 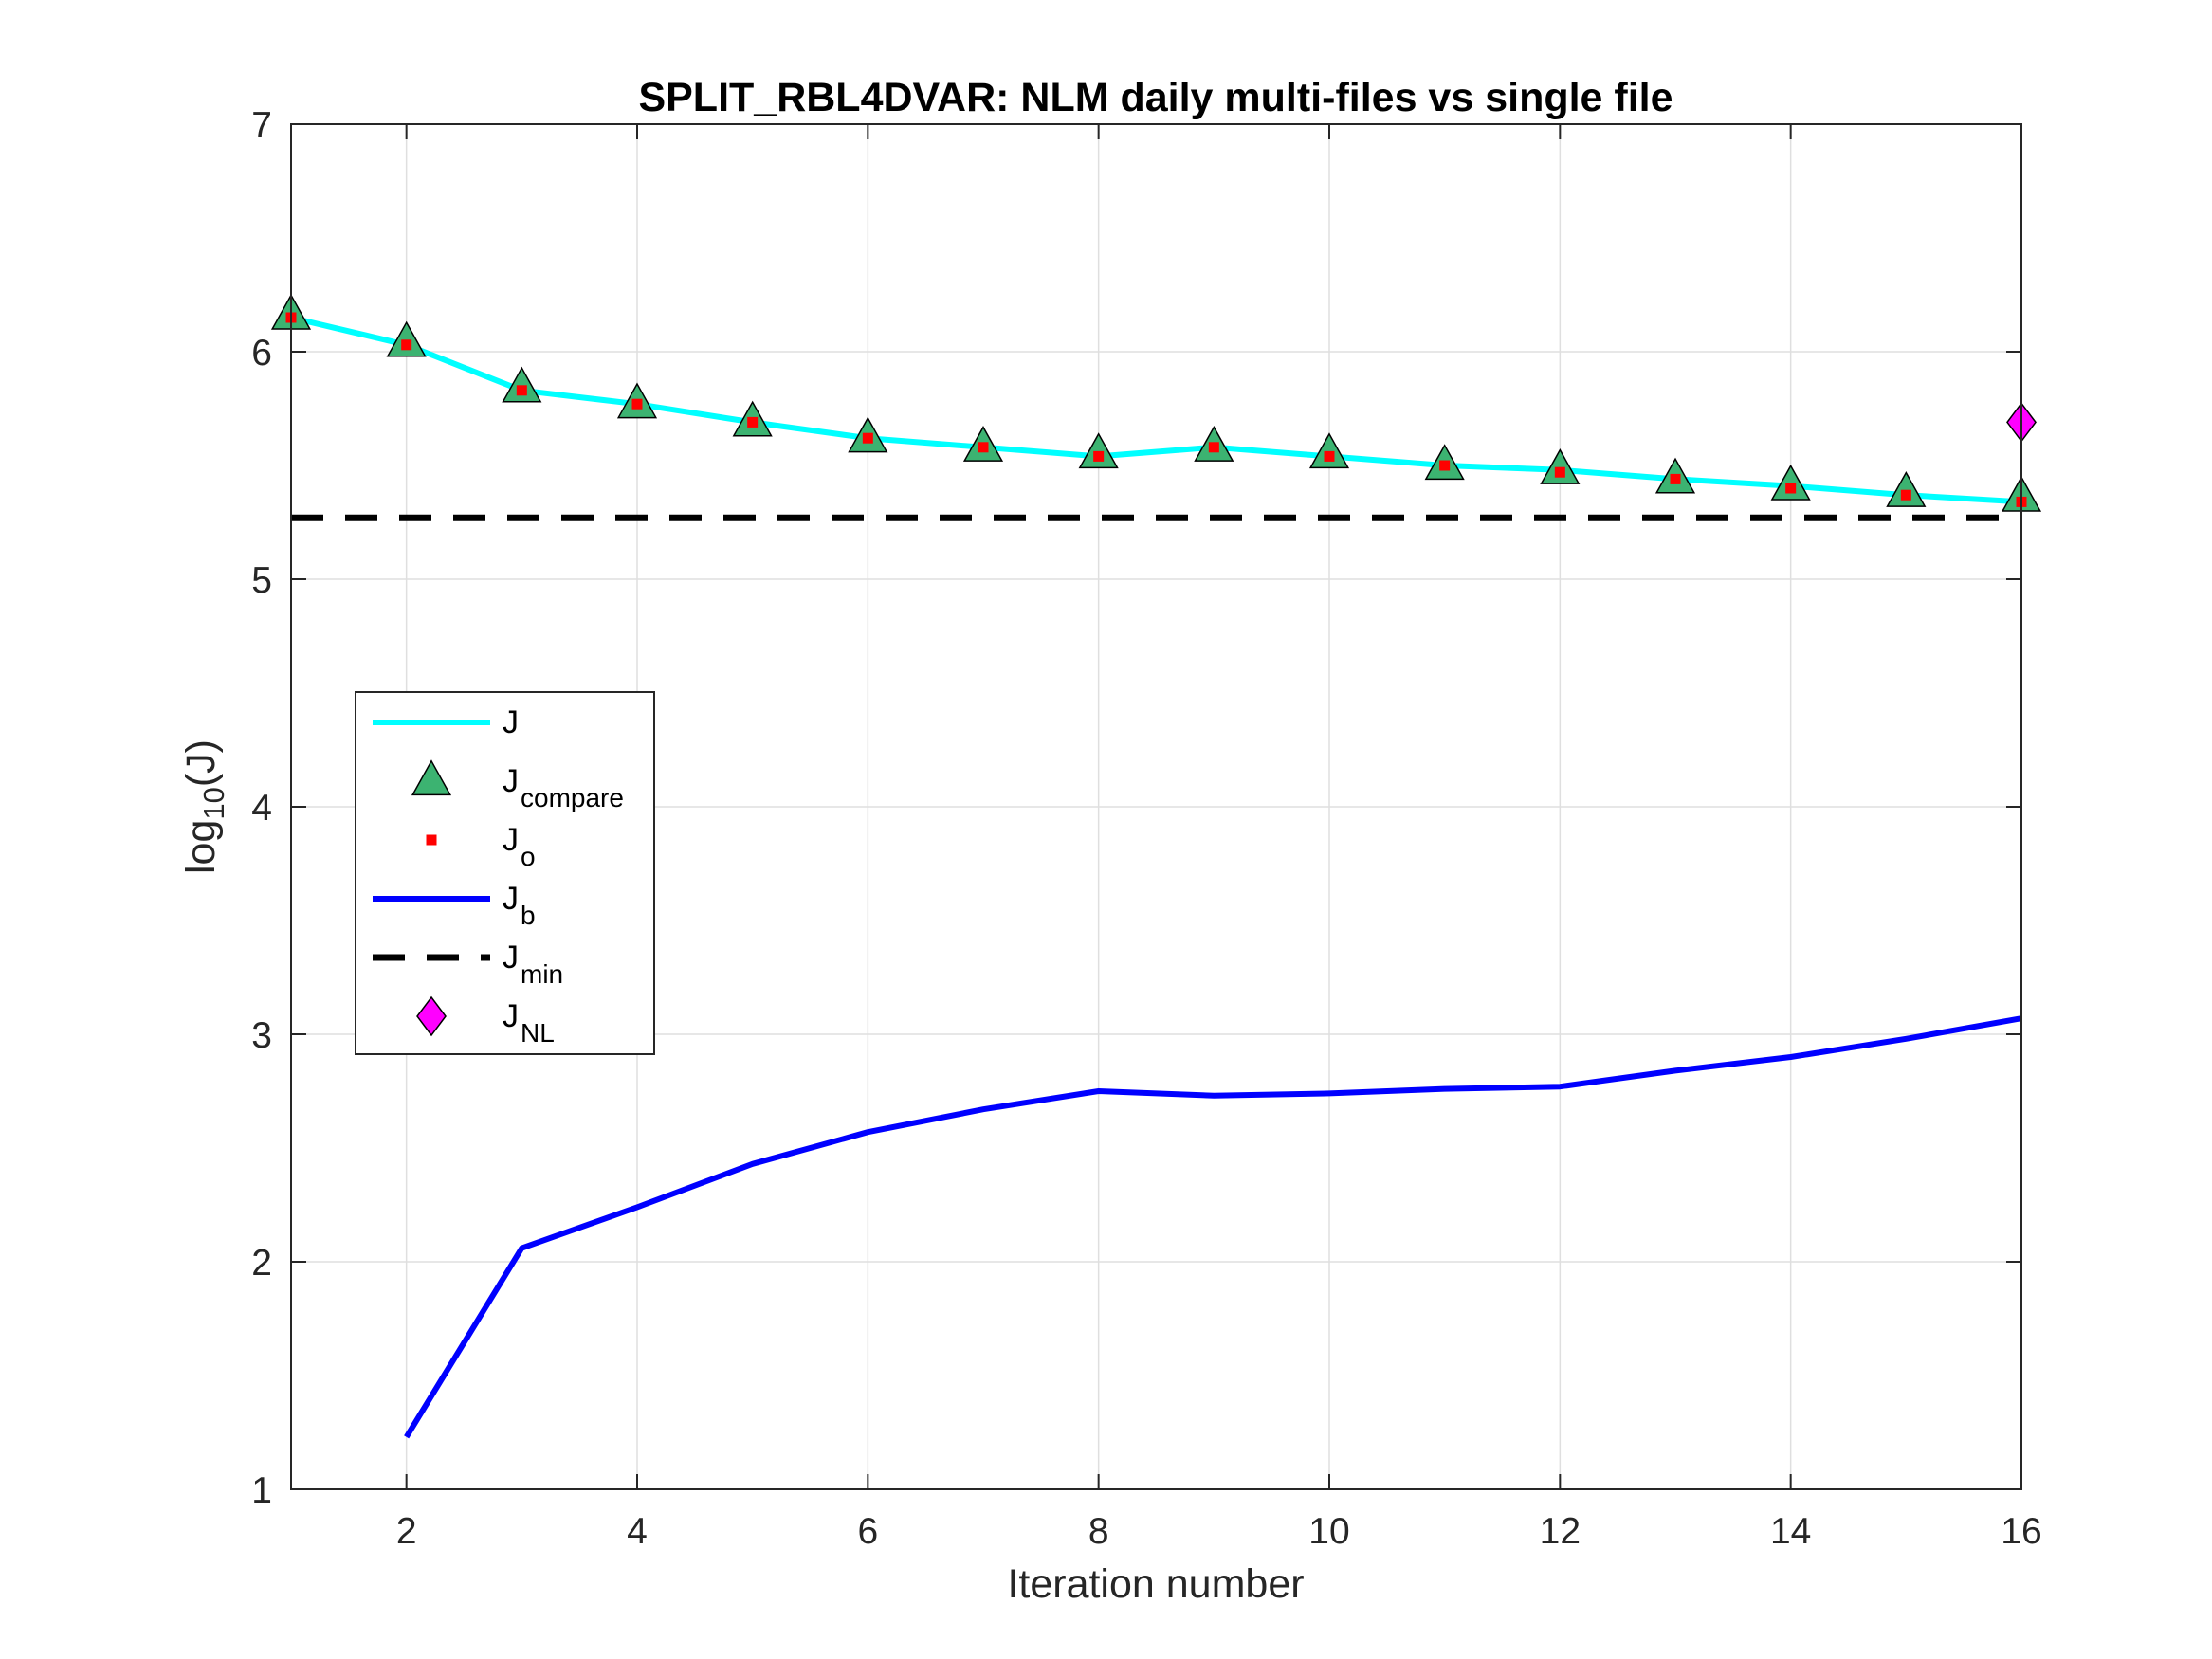 I want to click on legend-label-jcompare: Jcompare, so click(x=563, y=787).